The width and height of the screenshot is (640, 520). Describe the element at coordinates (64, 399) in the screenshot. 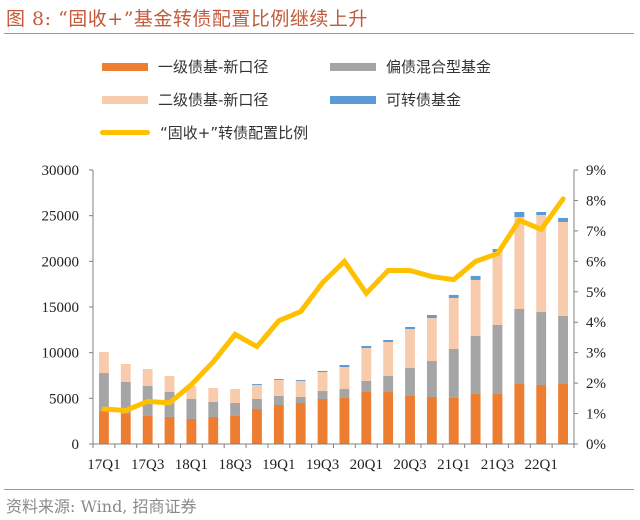

I see `left-axis-tick-label: 5000` at that location.